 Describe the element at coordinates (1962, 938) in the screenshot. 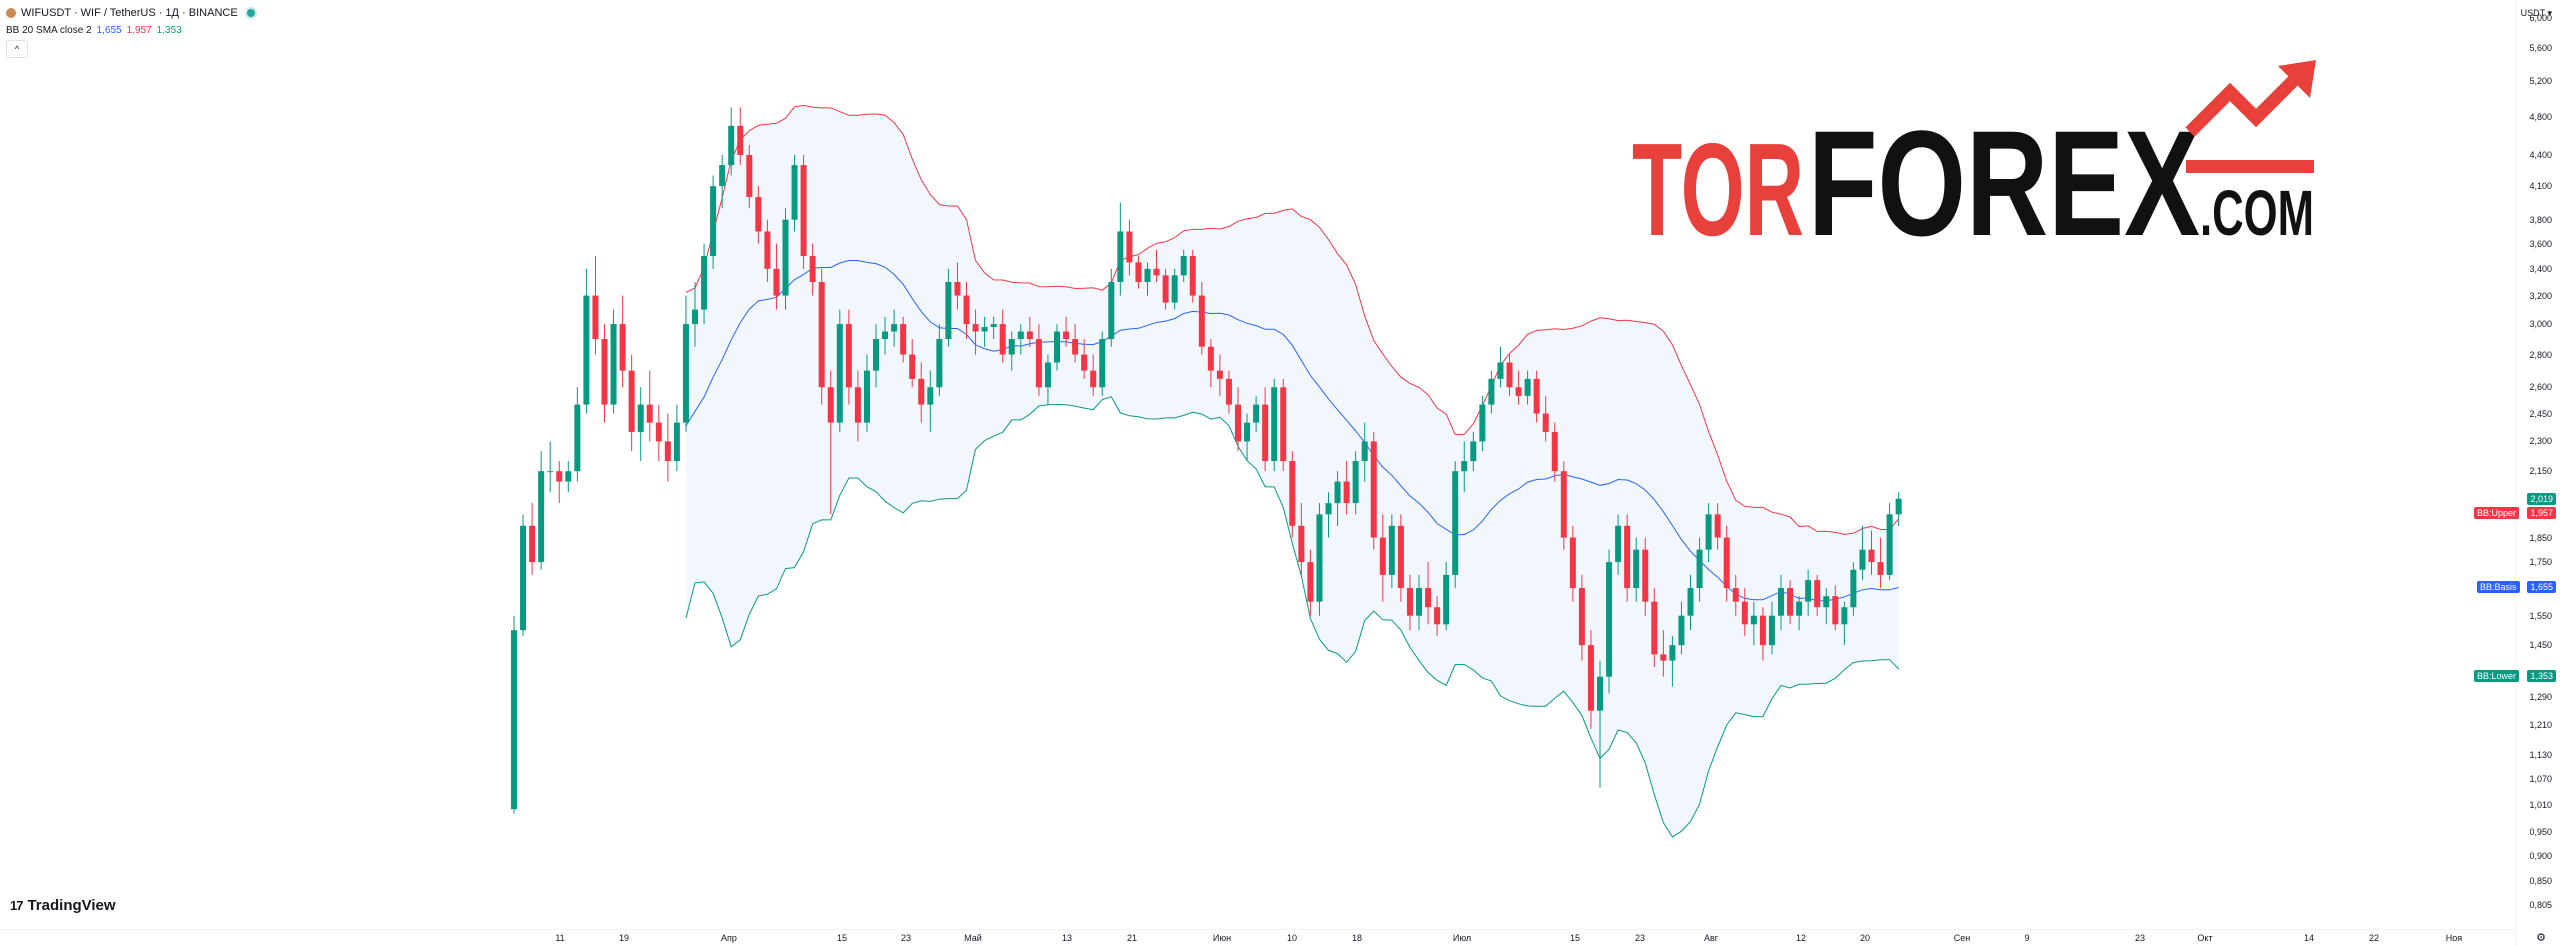

I see `time-tick: Сен` at that location.